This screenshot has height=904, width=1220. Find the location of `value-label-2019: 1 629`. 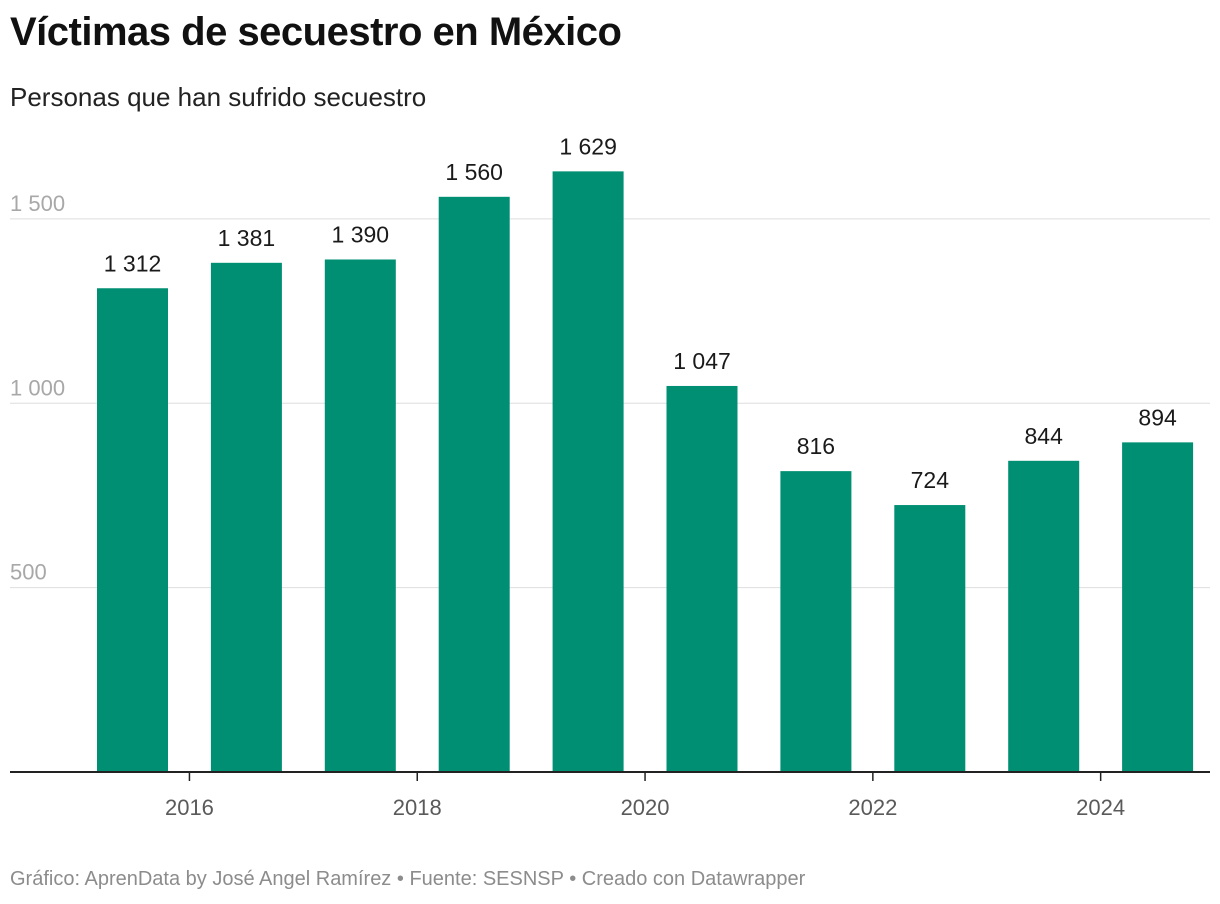

value-label-2019: 1 629 is located at coordinates (588, 146).